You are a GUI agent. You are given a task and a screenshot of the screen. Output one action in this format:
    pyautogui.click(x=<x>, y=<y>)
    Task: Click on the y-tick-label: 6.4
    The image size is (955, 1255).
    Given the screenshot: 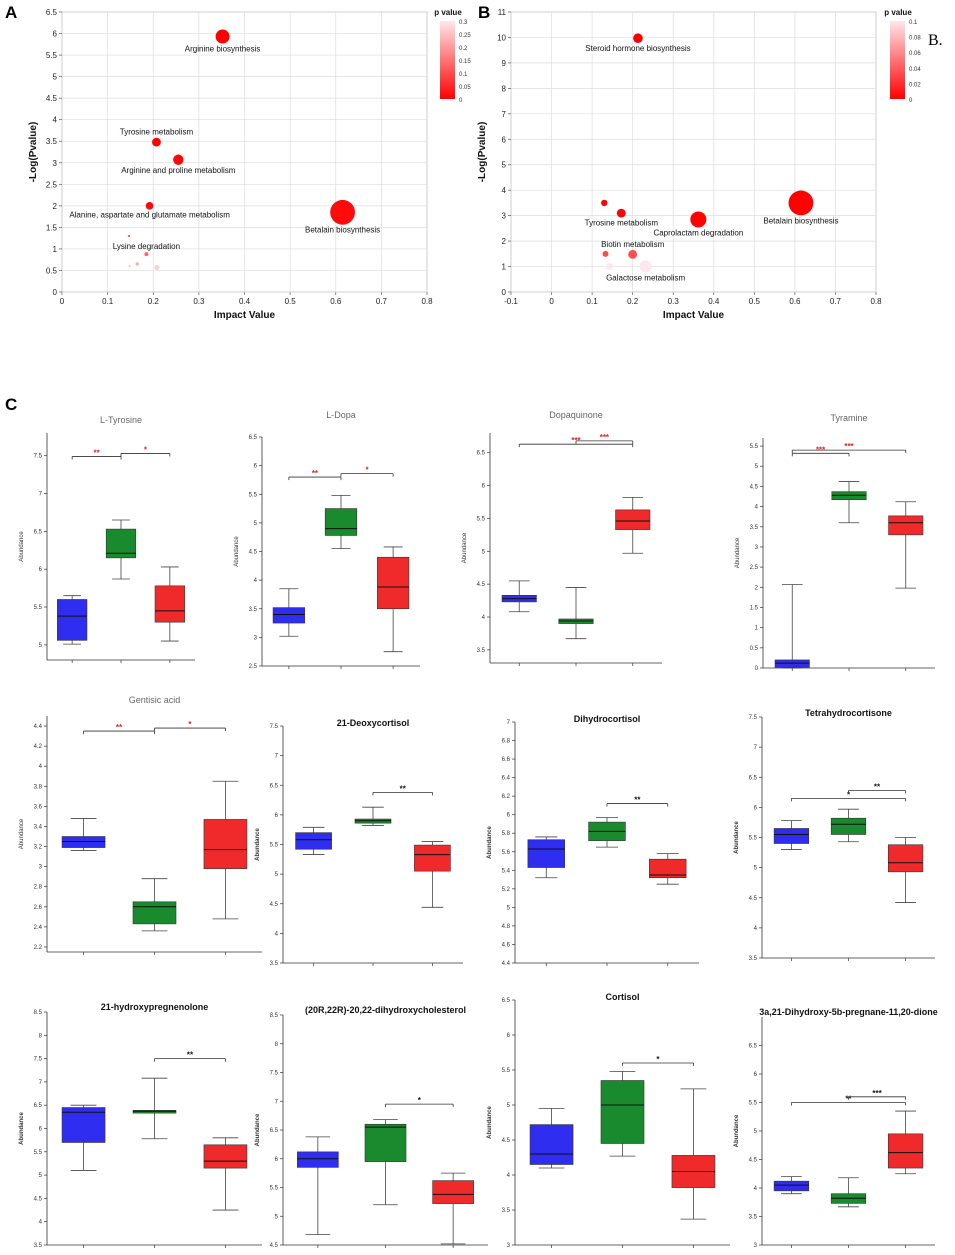 What is the action you would take?
    pyautogui.click(x=506, y=779)
    